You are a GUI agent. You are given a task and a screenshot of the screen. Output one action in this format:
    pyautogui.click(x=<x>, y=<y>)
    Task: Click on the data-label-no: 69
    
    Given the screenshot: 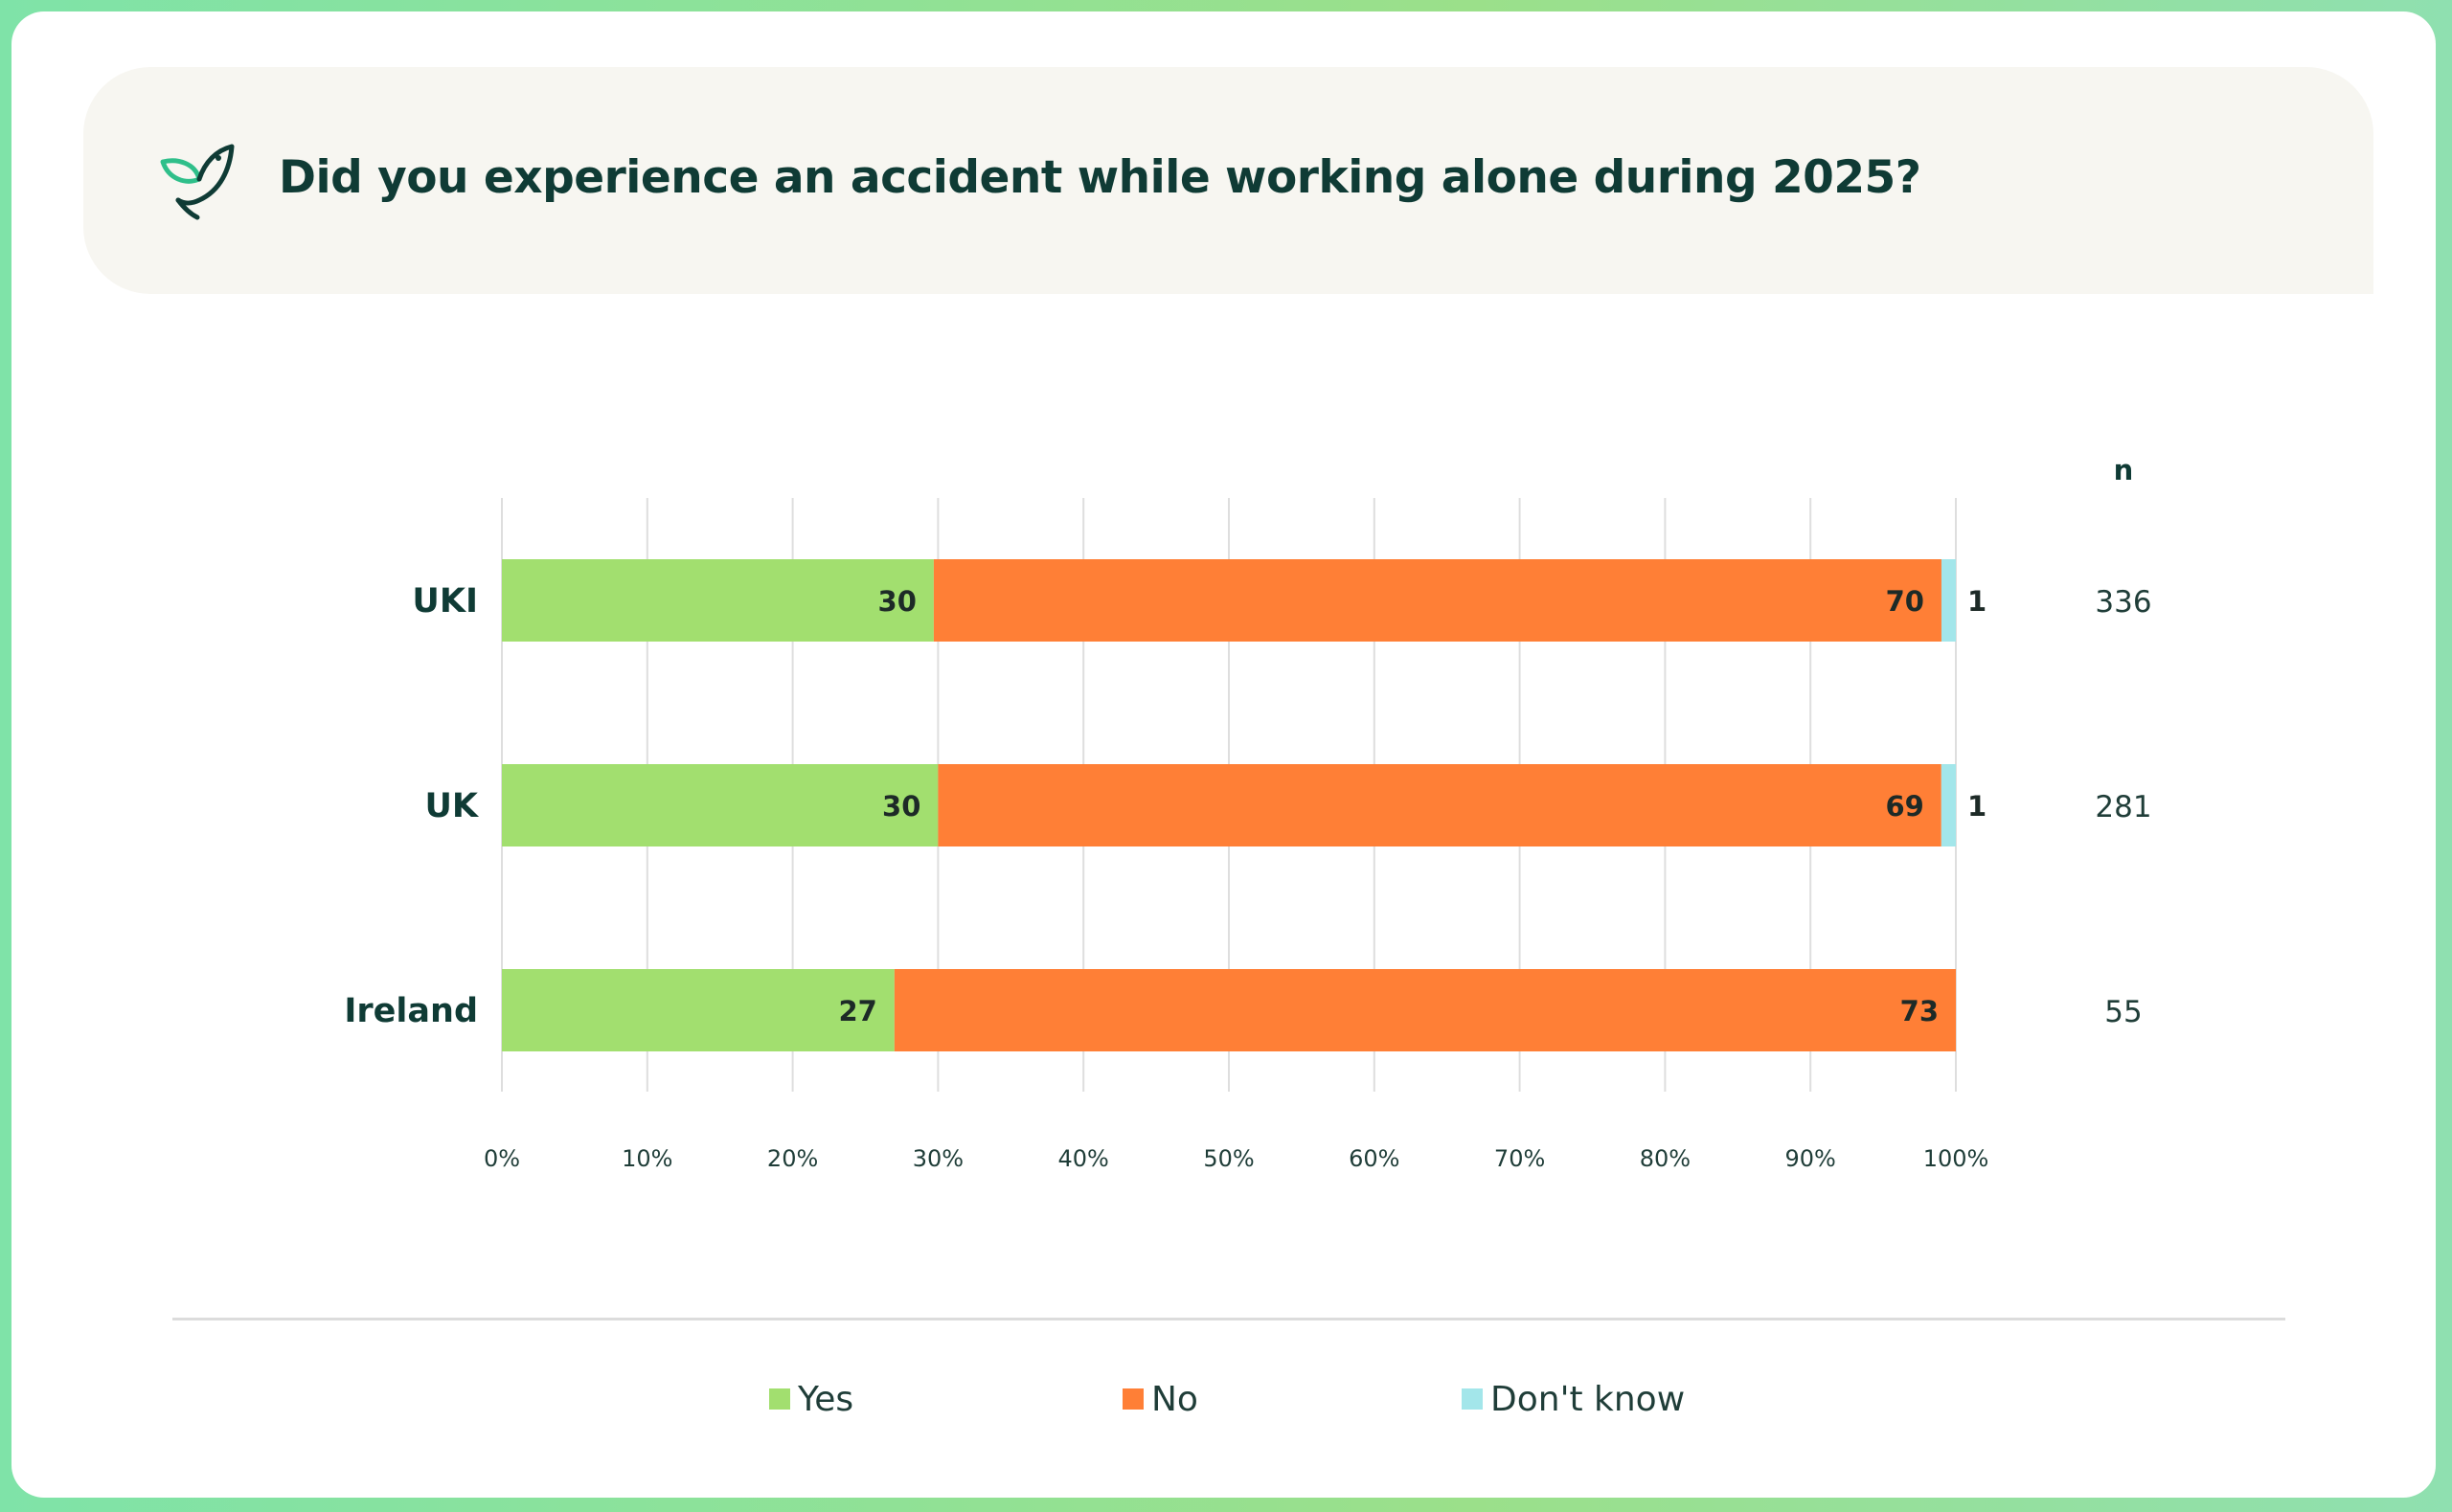 What is the action you would take?
    pyautogui.click(x=1904, y=806)
    